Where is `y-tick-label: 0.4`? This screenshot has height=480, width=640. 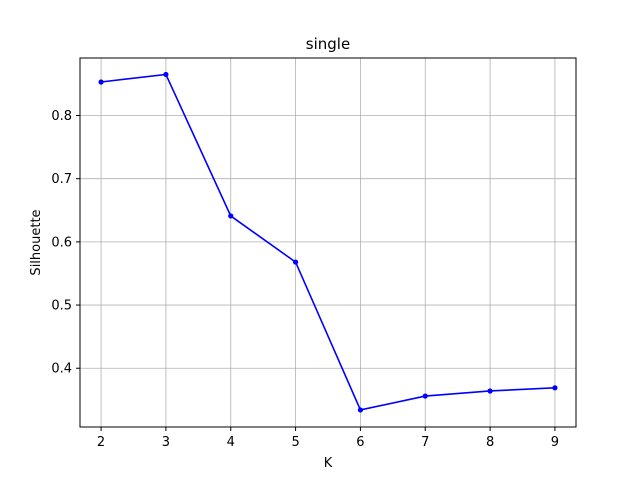
y-tick-label: 0.4 is located at coordinates (61, 369).